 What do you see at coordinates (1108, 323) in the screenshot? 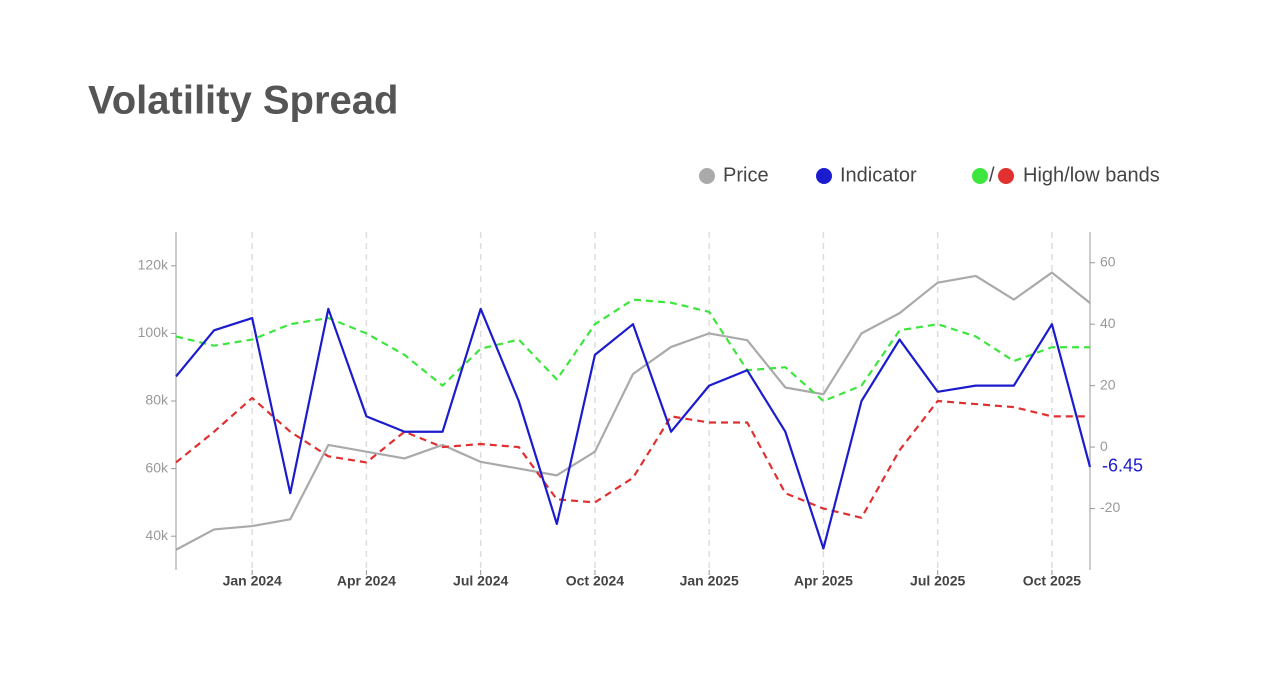
I see `y2-tick-label: 40` at bounding box center [1108, 323].